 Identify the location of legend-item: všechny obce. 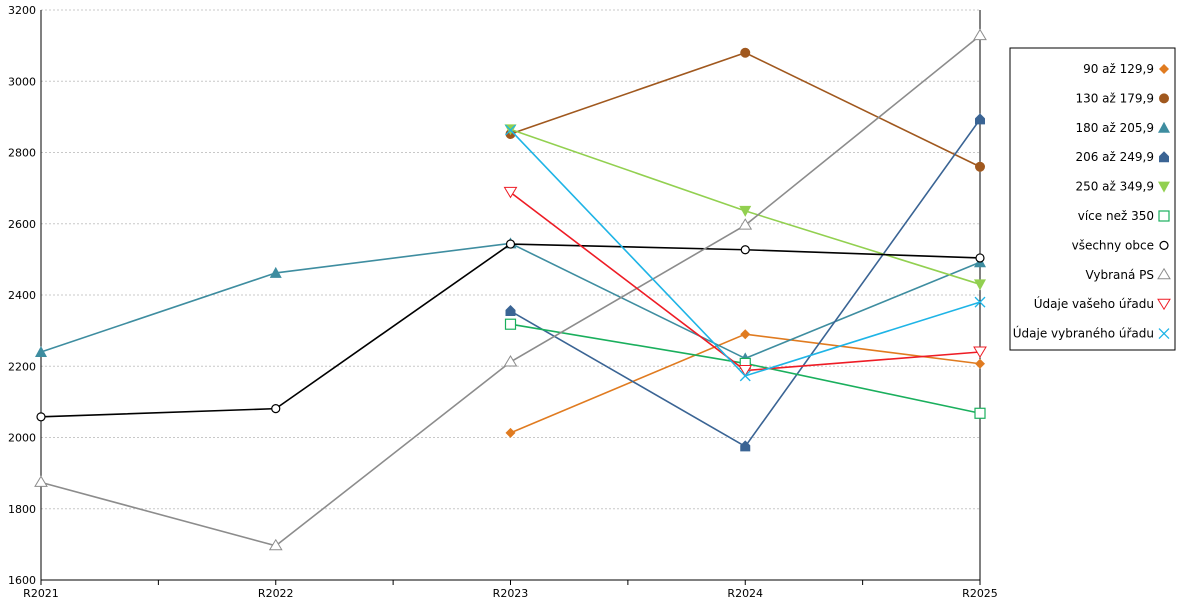
(1120, 245).